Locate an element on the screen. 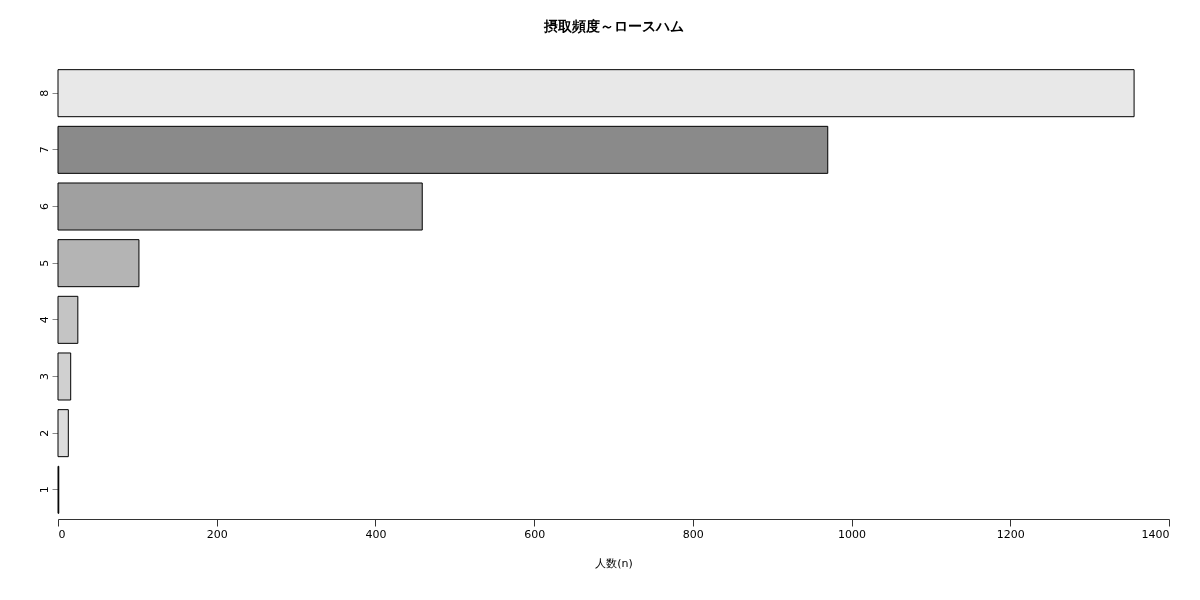 Image resolution: width=1200 pixels, height=600 pixels. y-tick-label: 2 is located at coordinates (44, 433).